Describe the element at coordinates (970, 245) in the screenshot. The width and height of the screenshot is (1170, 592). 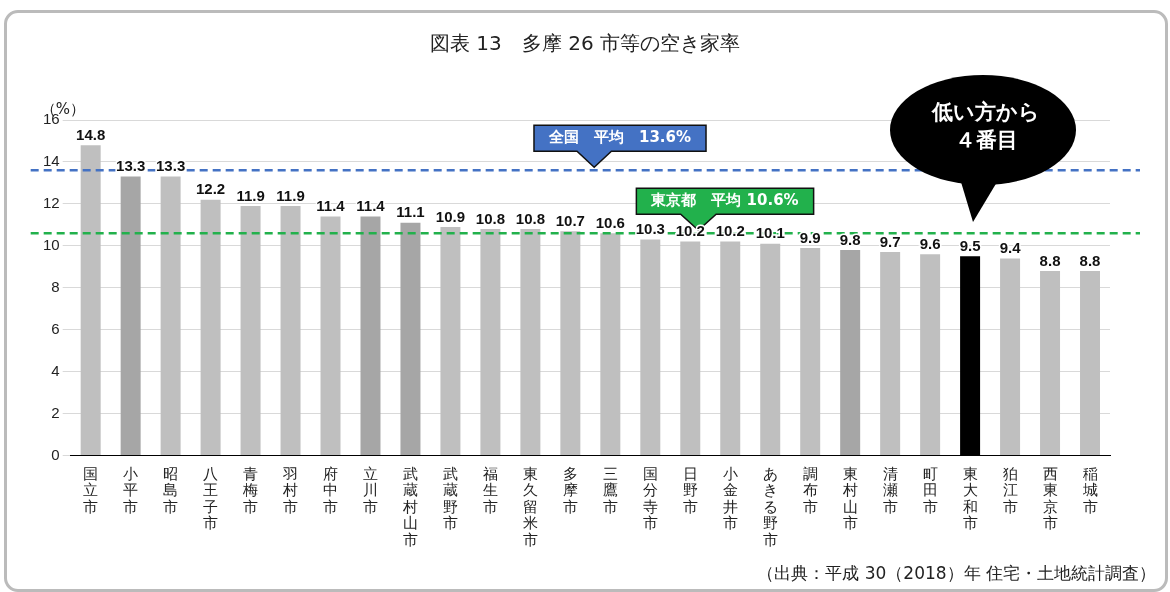
I see `data-label: 9.5` at that location.